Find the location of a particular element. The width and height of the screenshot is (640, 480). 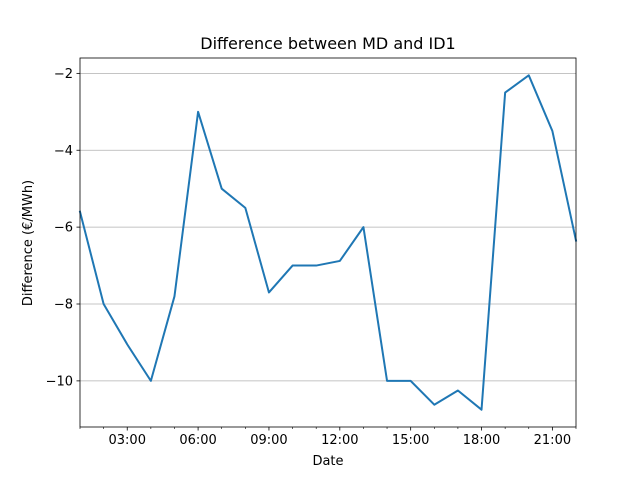

y-tick-label: −6 is located at coordinates (63, 228).